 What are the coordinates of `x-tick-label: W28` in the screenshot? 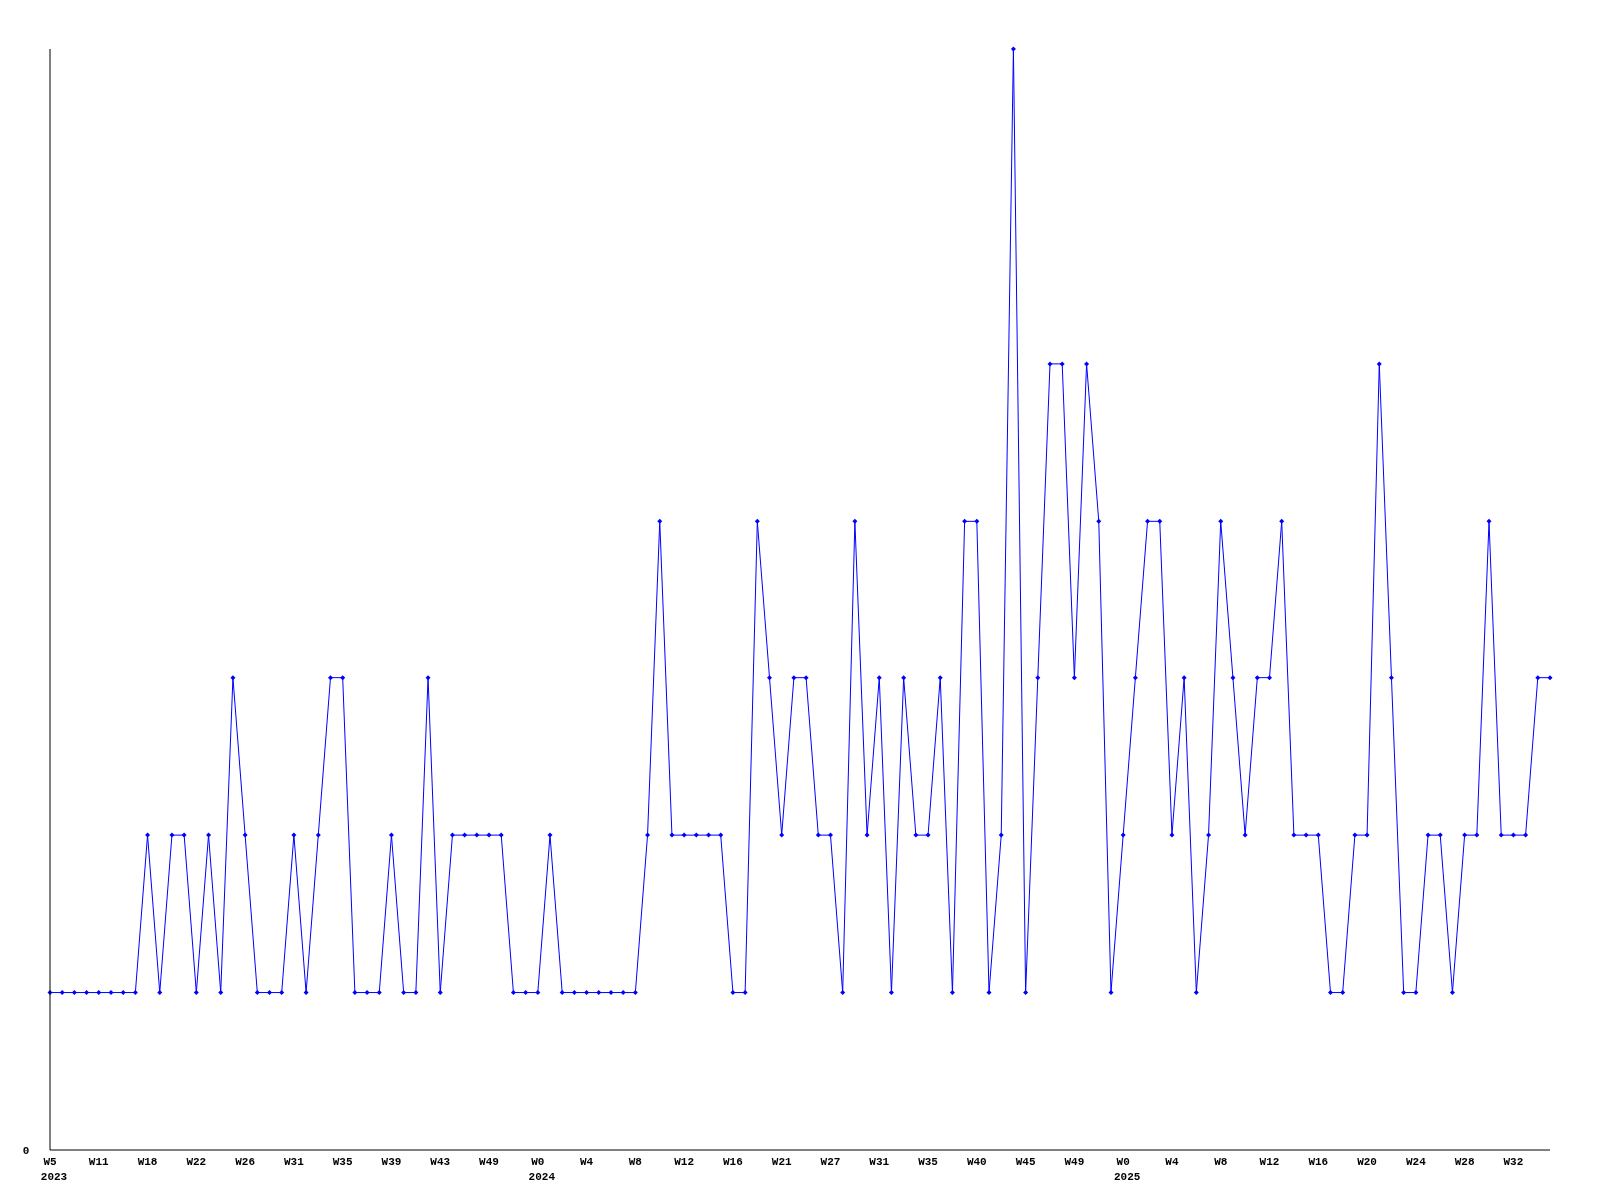 It's located at (1464, 1162).